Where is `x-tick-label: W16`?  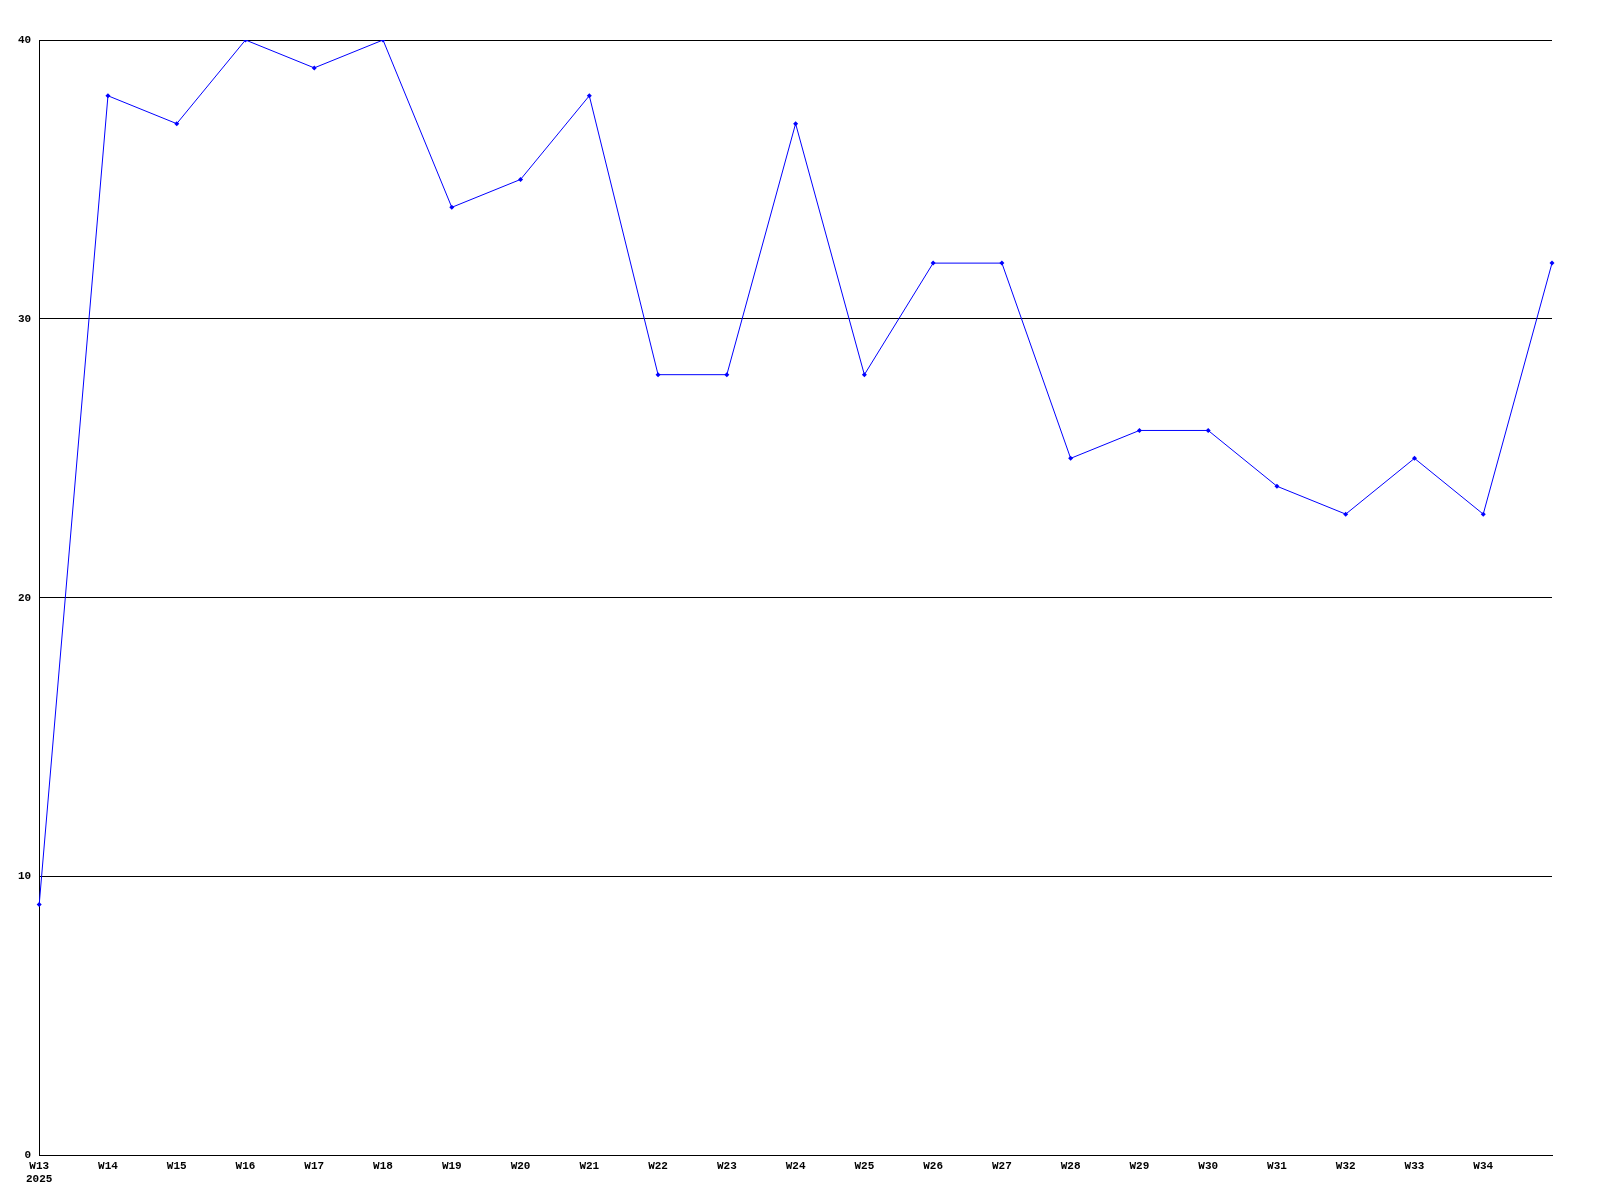
x-tick-label: W16 is located at coordinates (245, 1165).